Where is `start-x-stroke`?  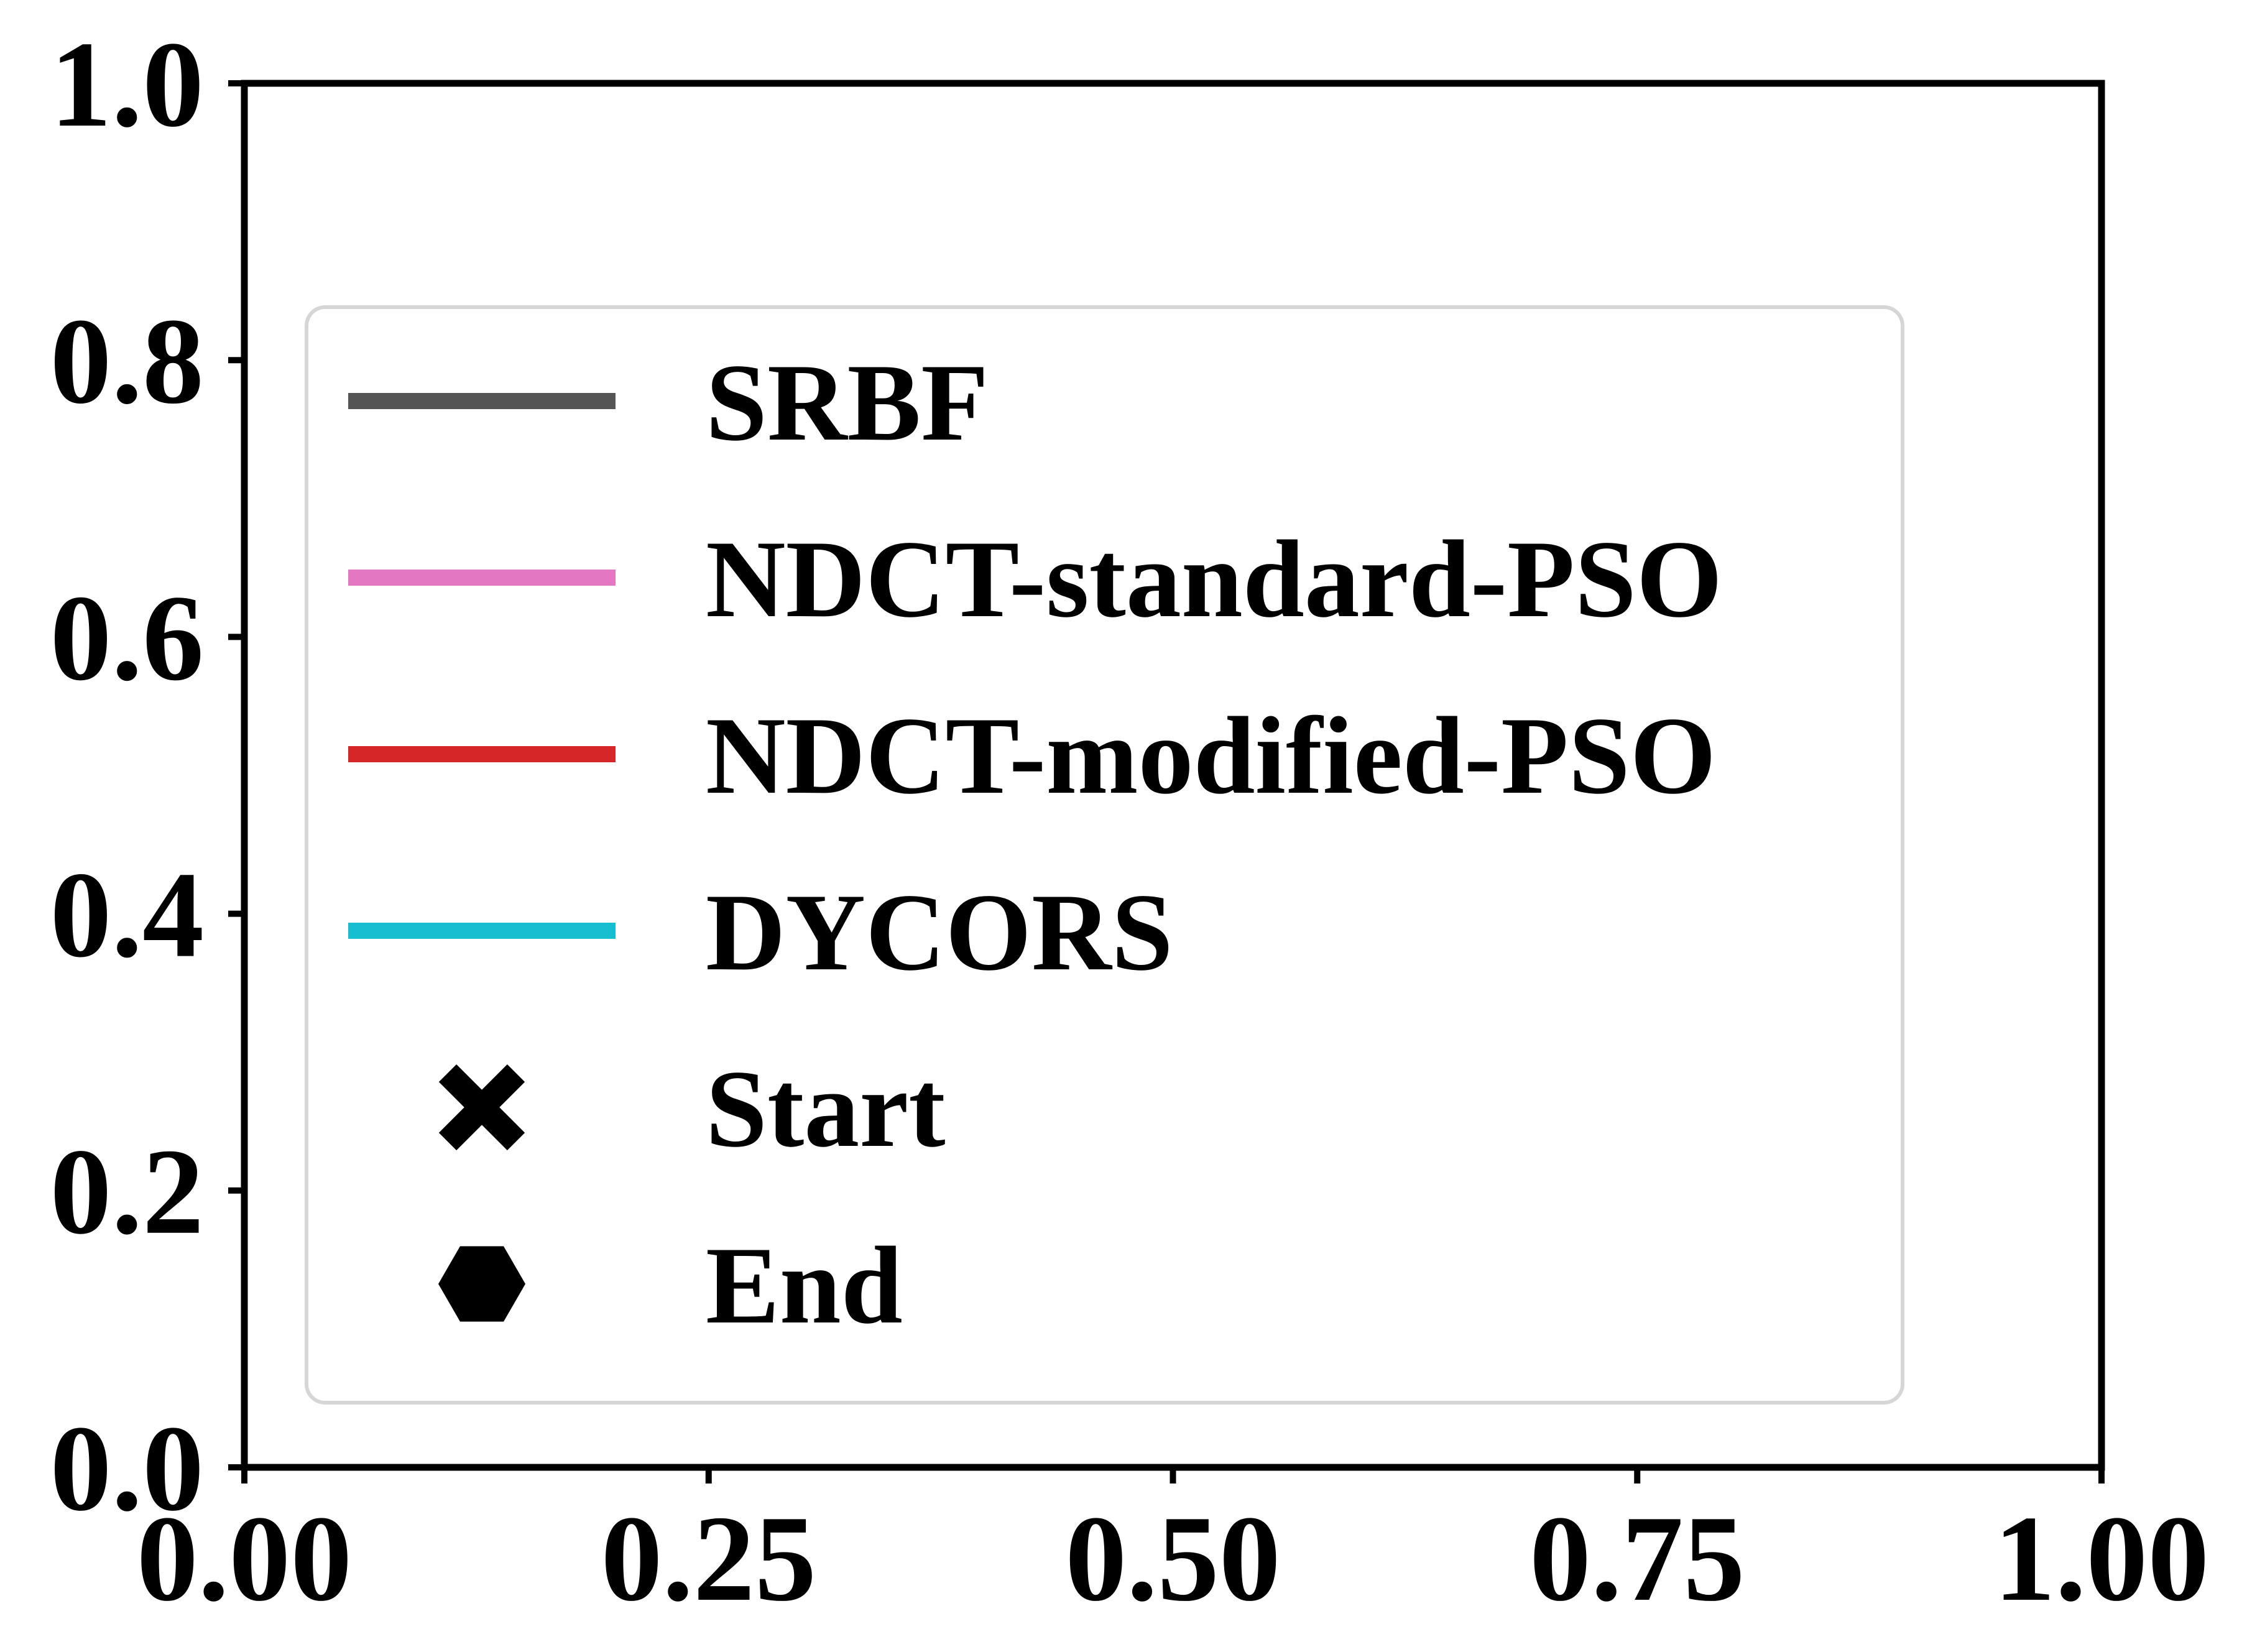 start-x-stroke is located at coordinates (481, 1107).